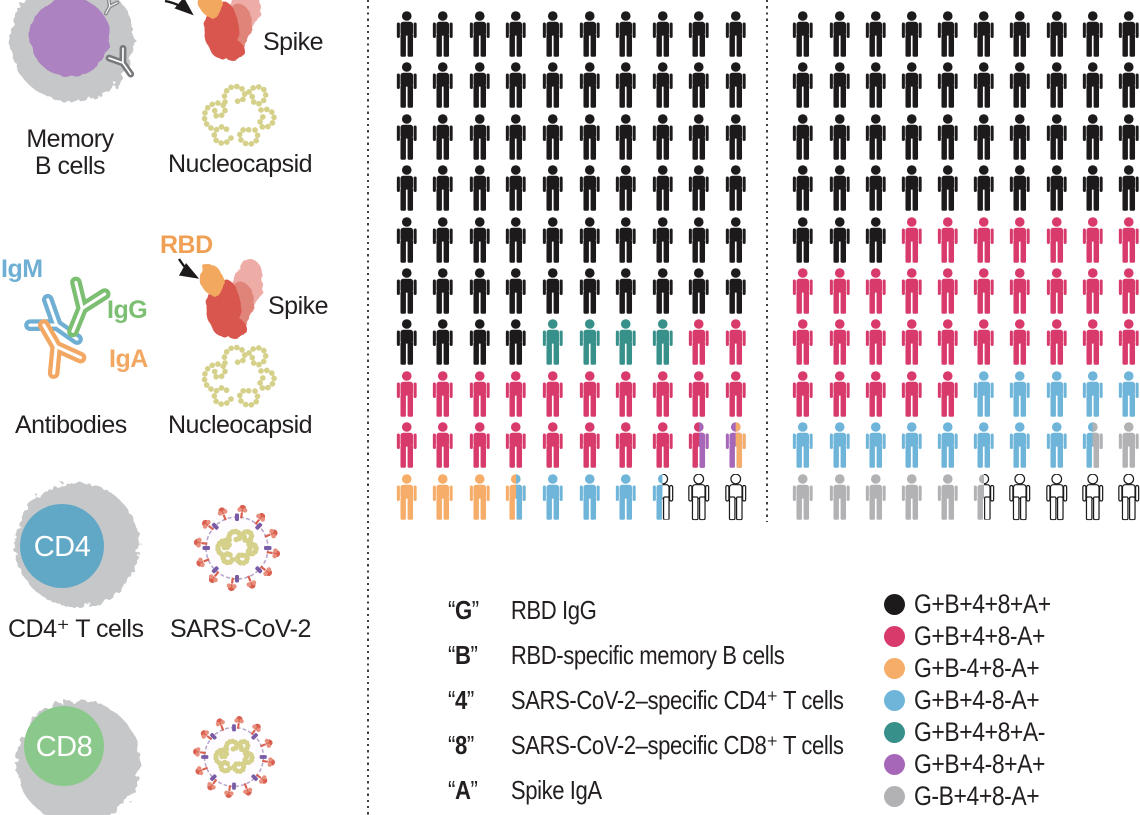  I want to click on legend-color-dot-purple, so click(894, 764).